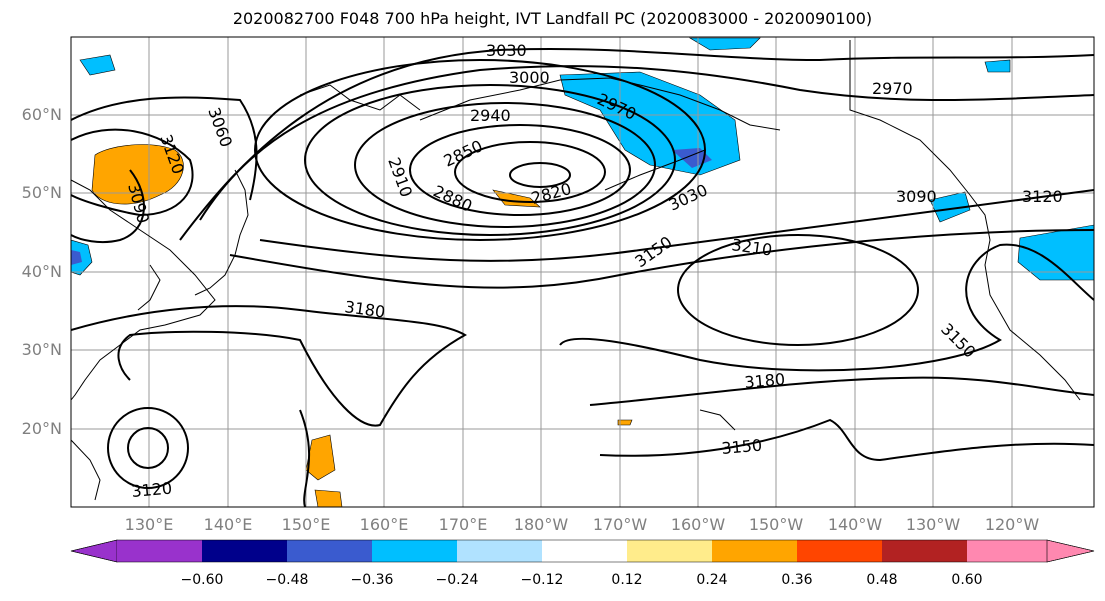 The height and width of the screenshot is (601, 1105). What do you see at coordinates (506, 50) in the screenshot?
I see `contour-label: 3030` at bounding box center [506, 50].